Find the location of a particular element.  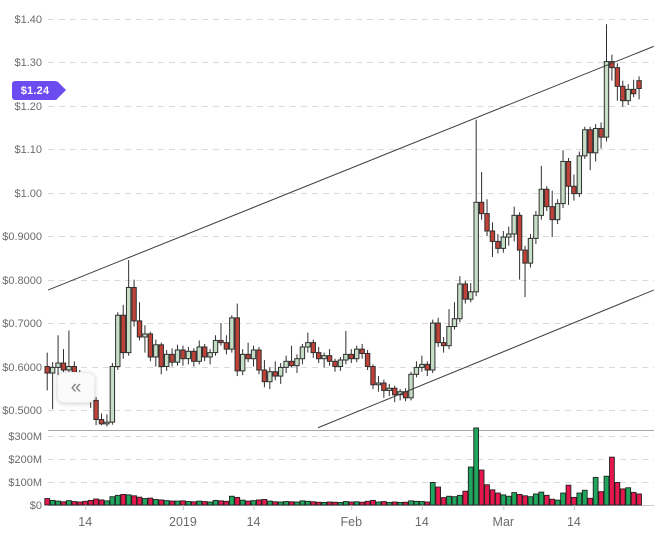

current-price-badge: $1.24 is located at coordinates (39, 90).